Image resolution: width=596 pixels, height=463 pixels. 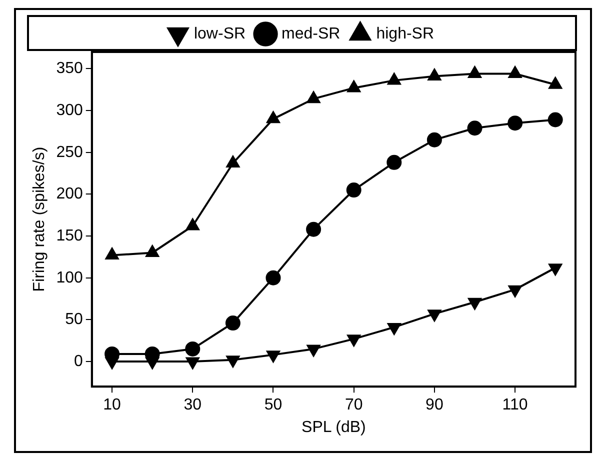 I want to click on legend-label: med-SR, so click(x=311, y=33).